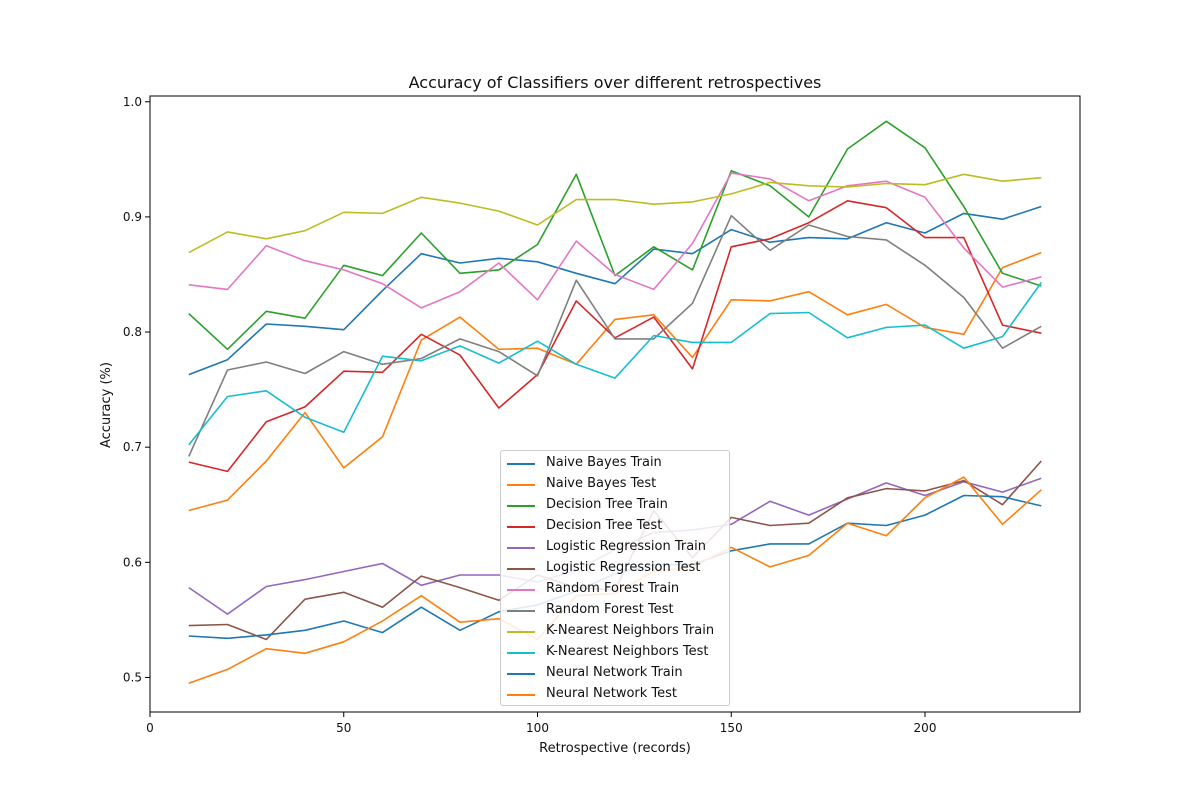  What do you see at coordinates (626, 546) in the screenshot?
I see `legend-label: Logistic Regression Train` at bounding box center [626, 546].